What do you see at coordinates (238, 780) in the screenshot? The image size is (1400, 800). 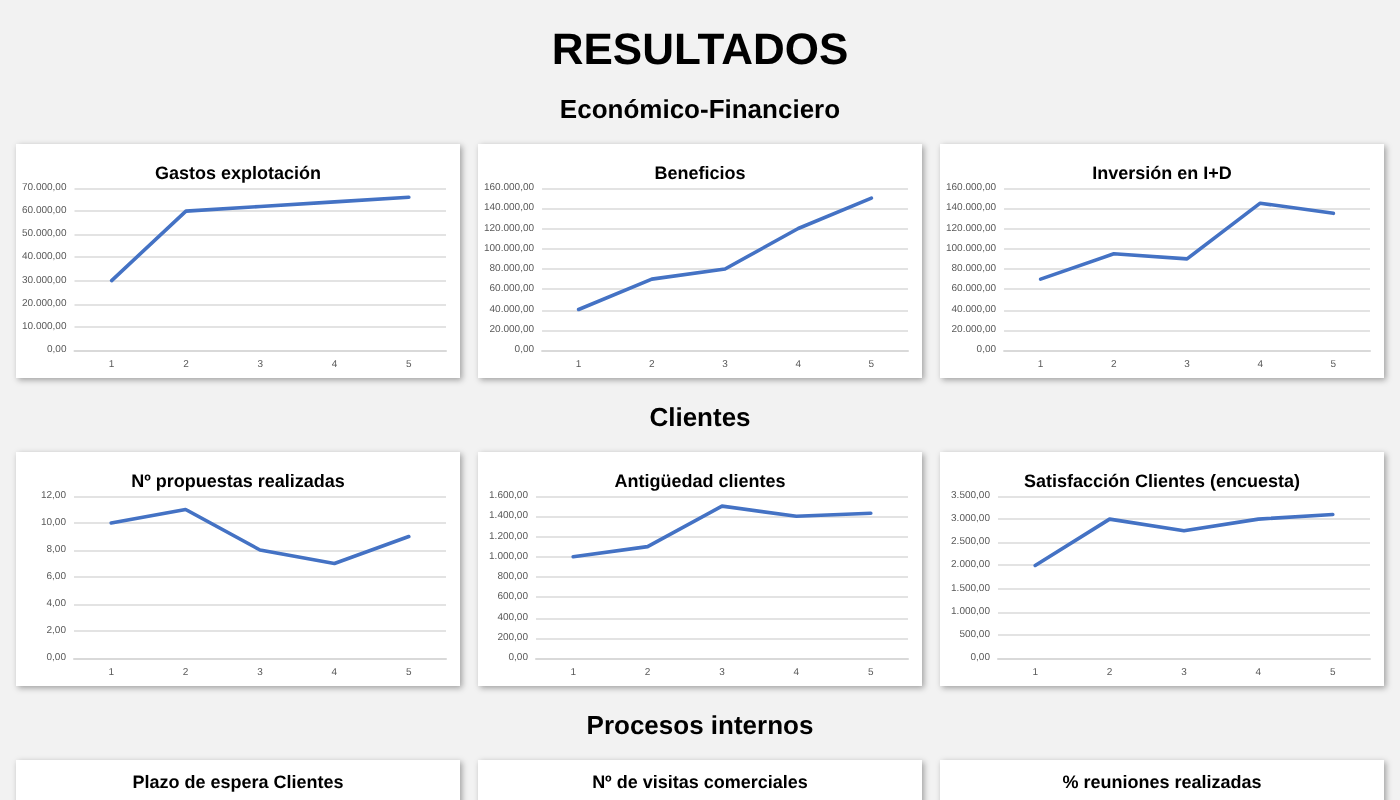 I see `text: Plazo de espera Clientes` at bounding box center [238, 780].